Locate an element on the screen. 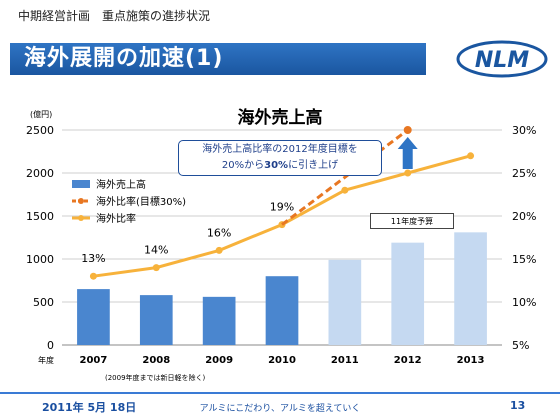 This screenshot has width=560, height=420. y2-tick-label: 15% is located at coordinates (524, 259).